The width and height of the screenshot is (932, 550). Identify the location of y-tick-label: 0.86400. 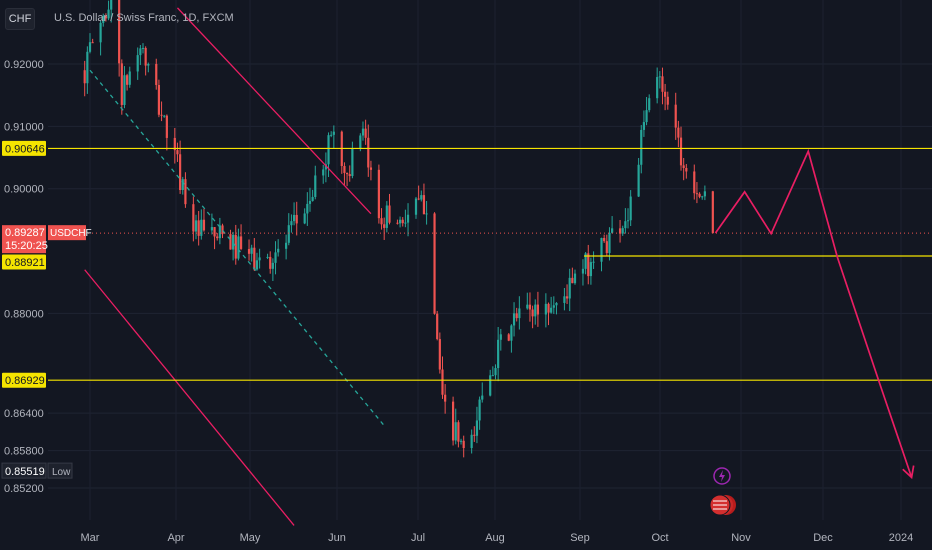
(24, 414).